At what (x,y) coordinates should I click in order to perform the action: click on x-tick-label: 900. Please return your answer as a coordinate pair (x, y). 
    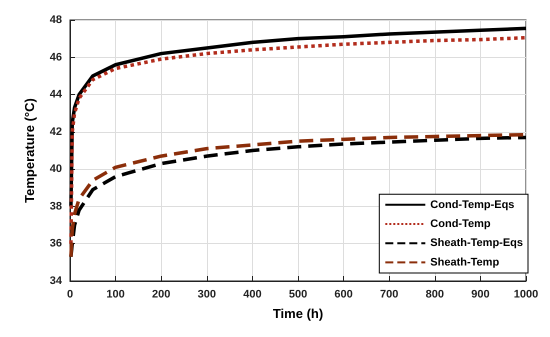
    Looking at the image, I should click on (480, 294).